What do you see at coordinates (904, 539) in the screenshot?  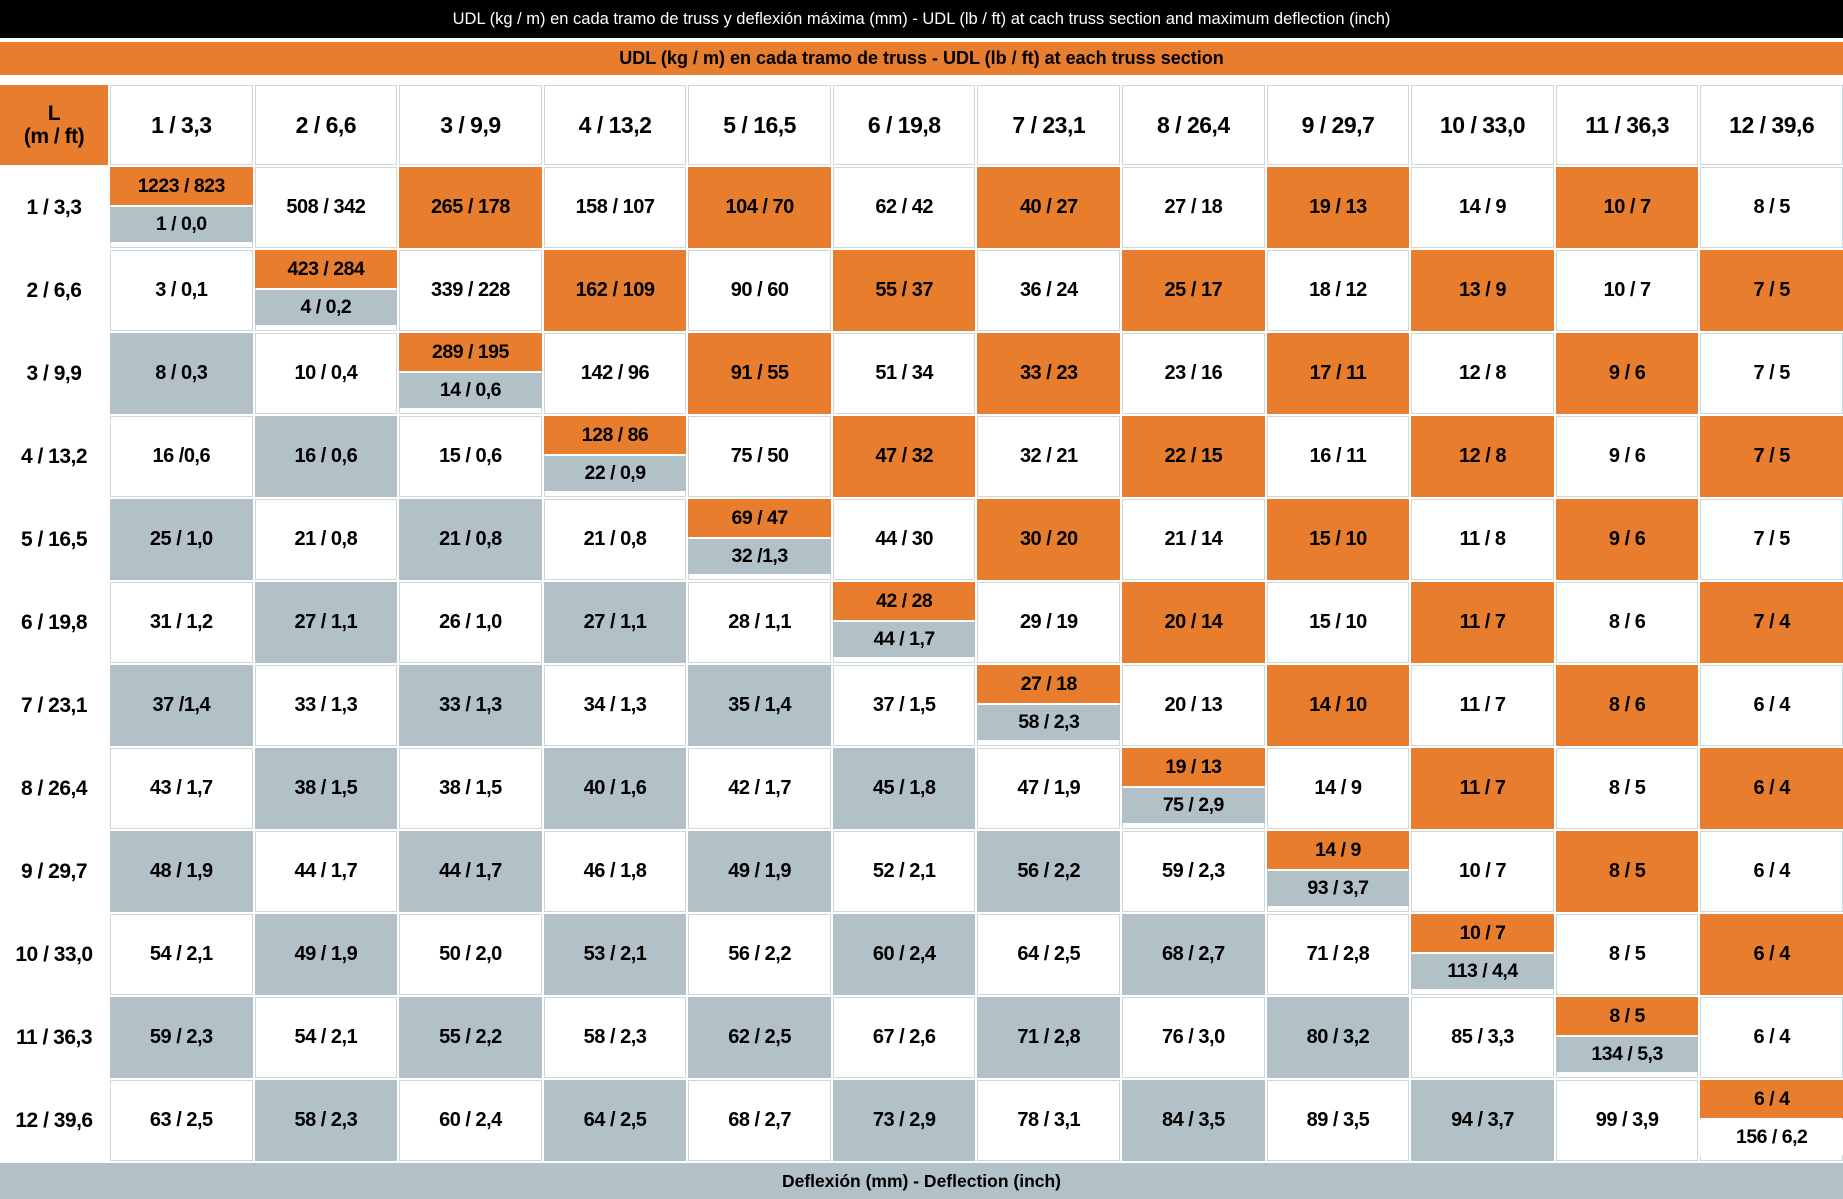 I see `table-cell: 44 / 30` at bounding box center [904, 539].